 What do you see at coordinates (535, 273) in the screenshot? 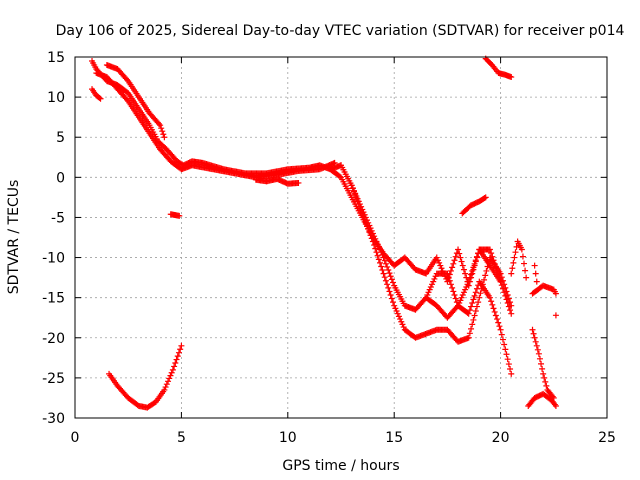
I see `series-track-q` at bounding box center [535, 273].